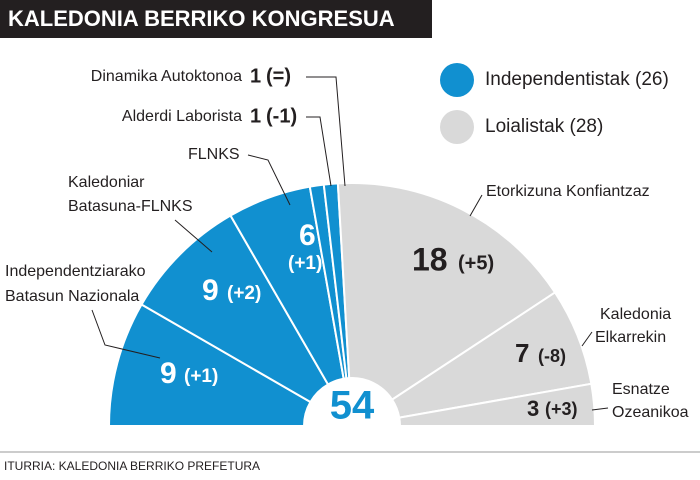  I want to click on title-bar, so click(216, 19).